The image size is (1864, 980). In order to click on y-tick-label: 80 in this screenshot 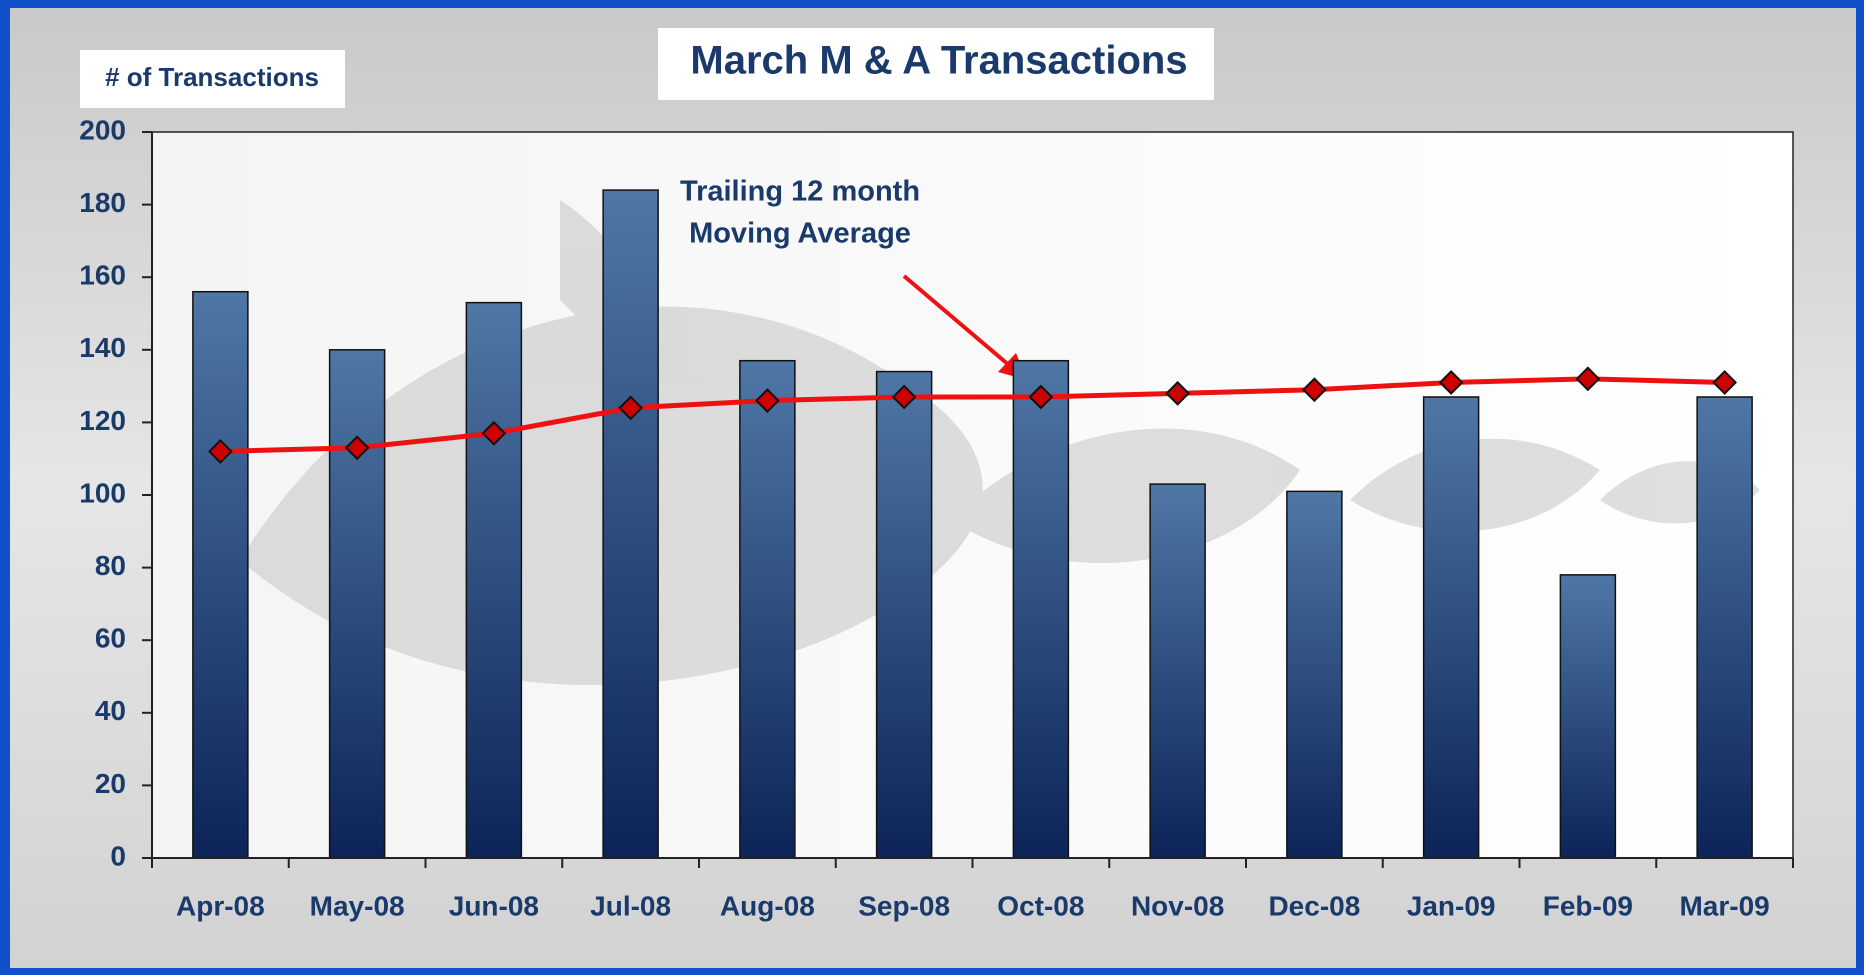, I will do `click(110, 565)`.